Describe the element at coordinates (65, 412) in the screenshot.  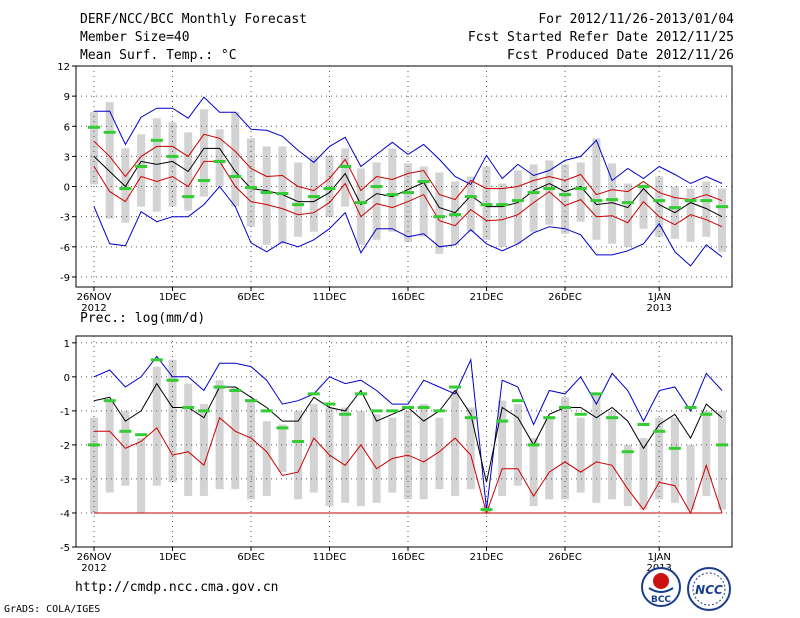
I see `y-tick-label: -1` at that location.